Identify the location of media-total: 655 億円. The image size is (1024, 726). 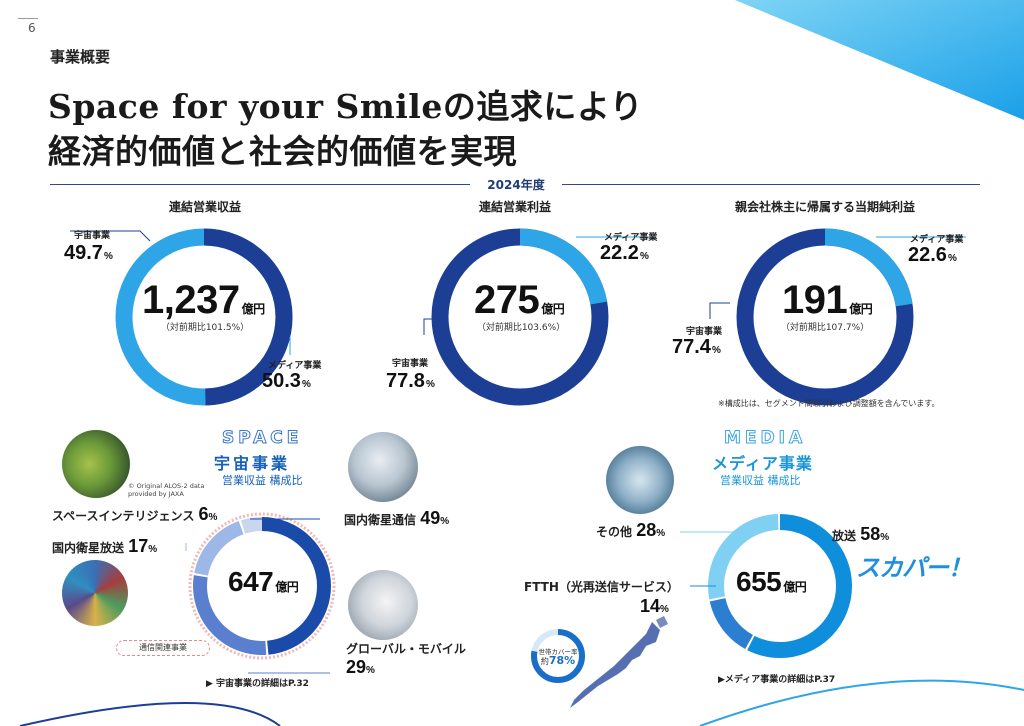
(771, 582).